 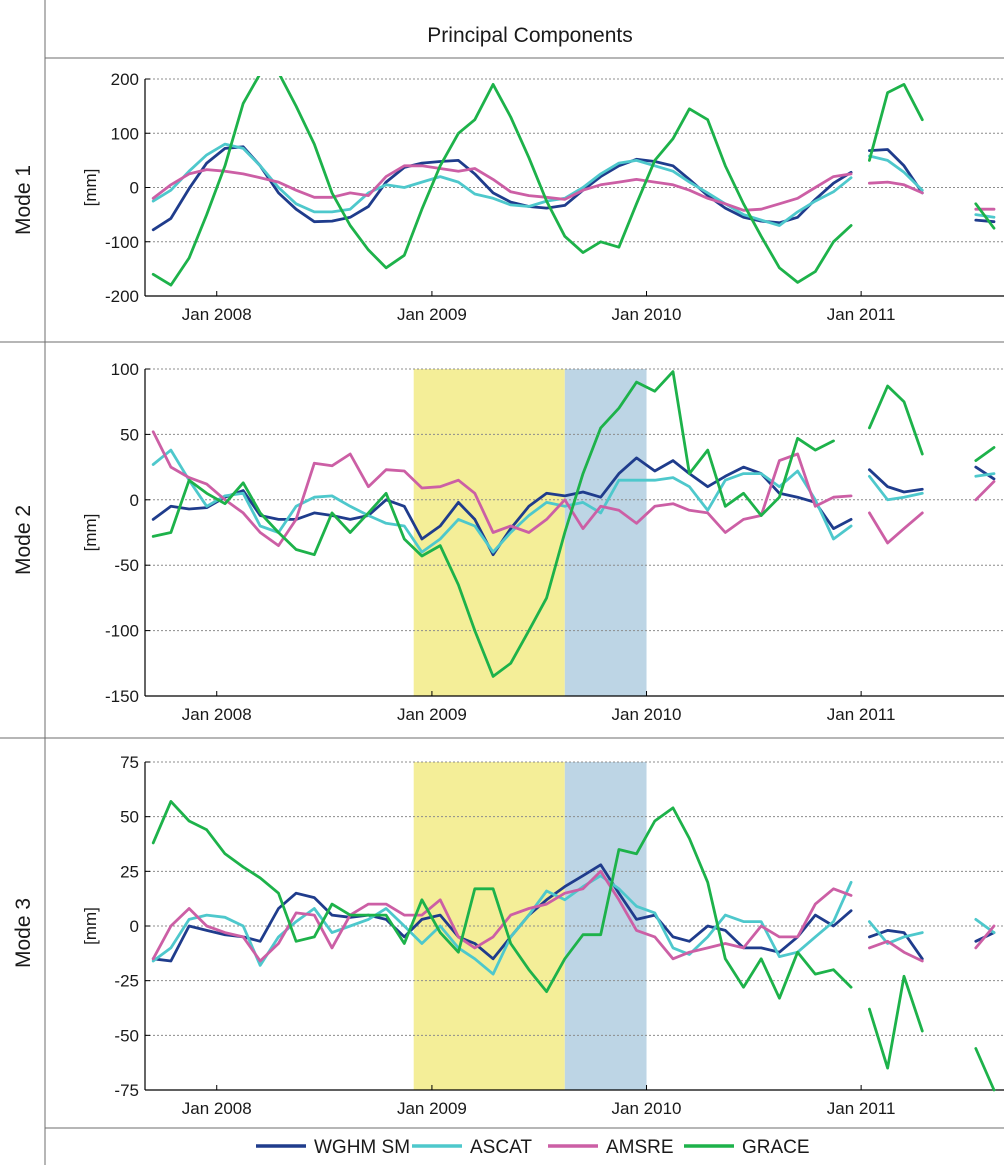 I want to click on y-tick-label: -150, so click(x=122, y=696).